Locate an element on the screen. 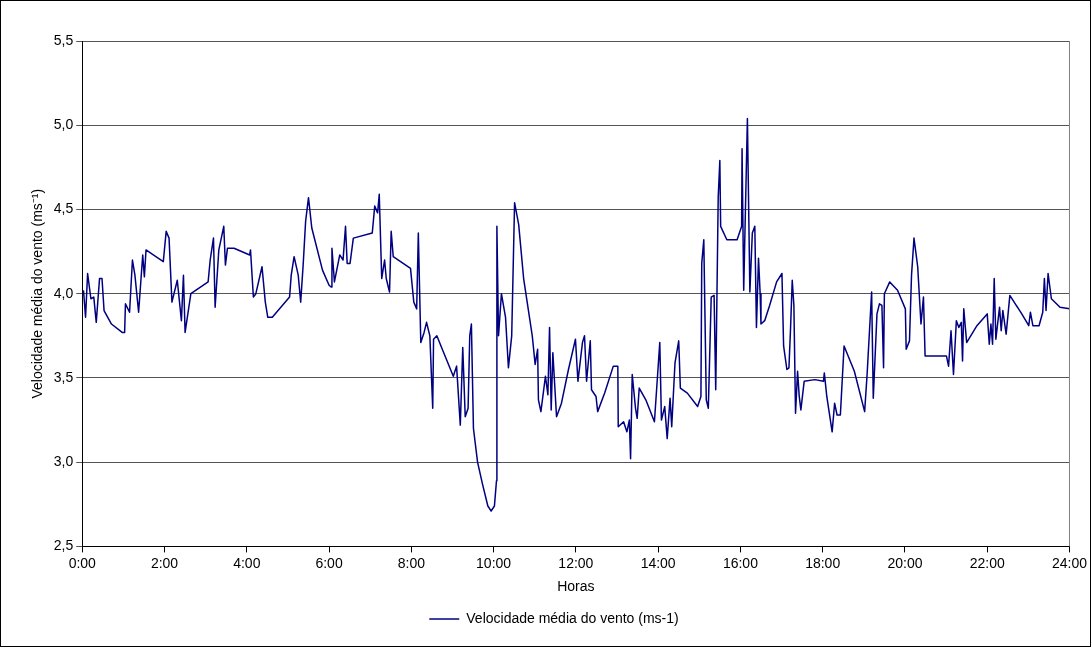 The width and height of the screenshot is (1091, 647). x-tick-label: 24:00 is located at coordinates (1069, 562).